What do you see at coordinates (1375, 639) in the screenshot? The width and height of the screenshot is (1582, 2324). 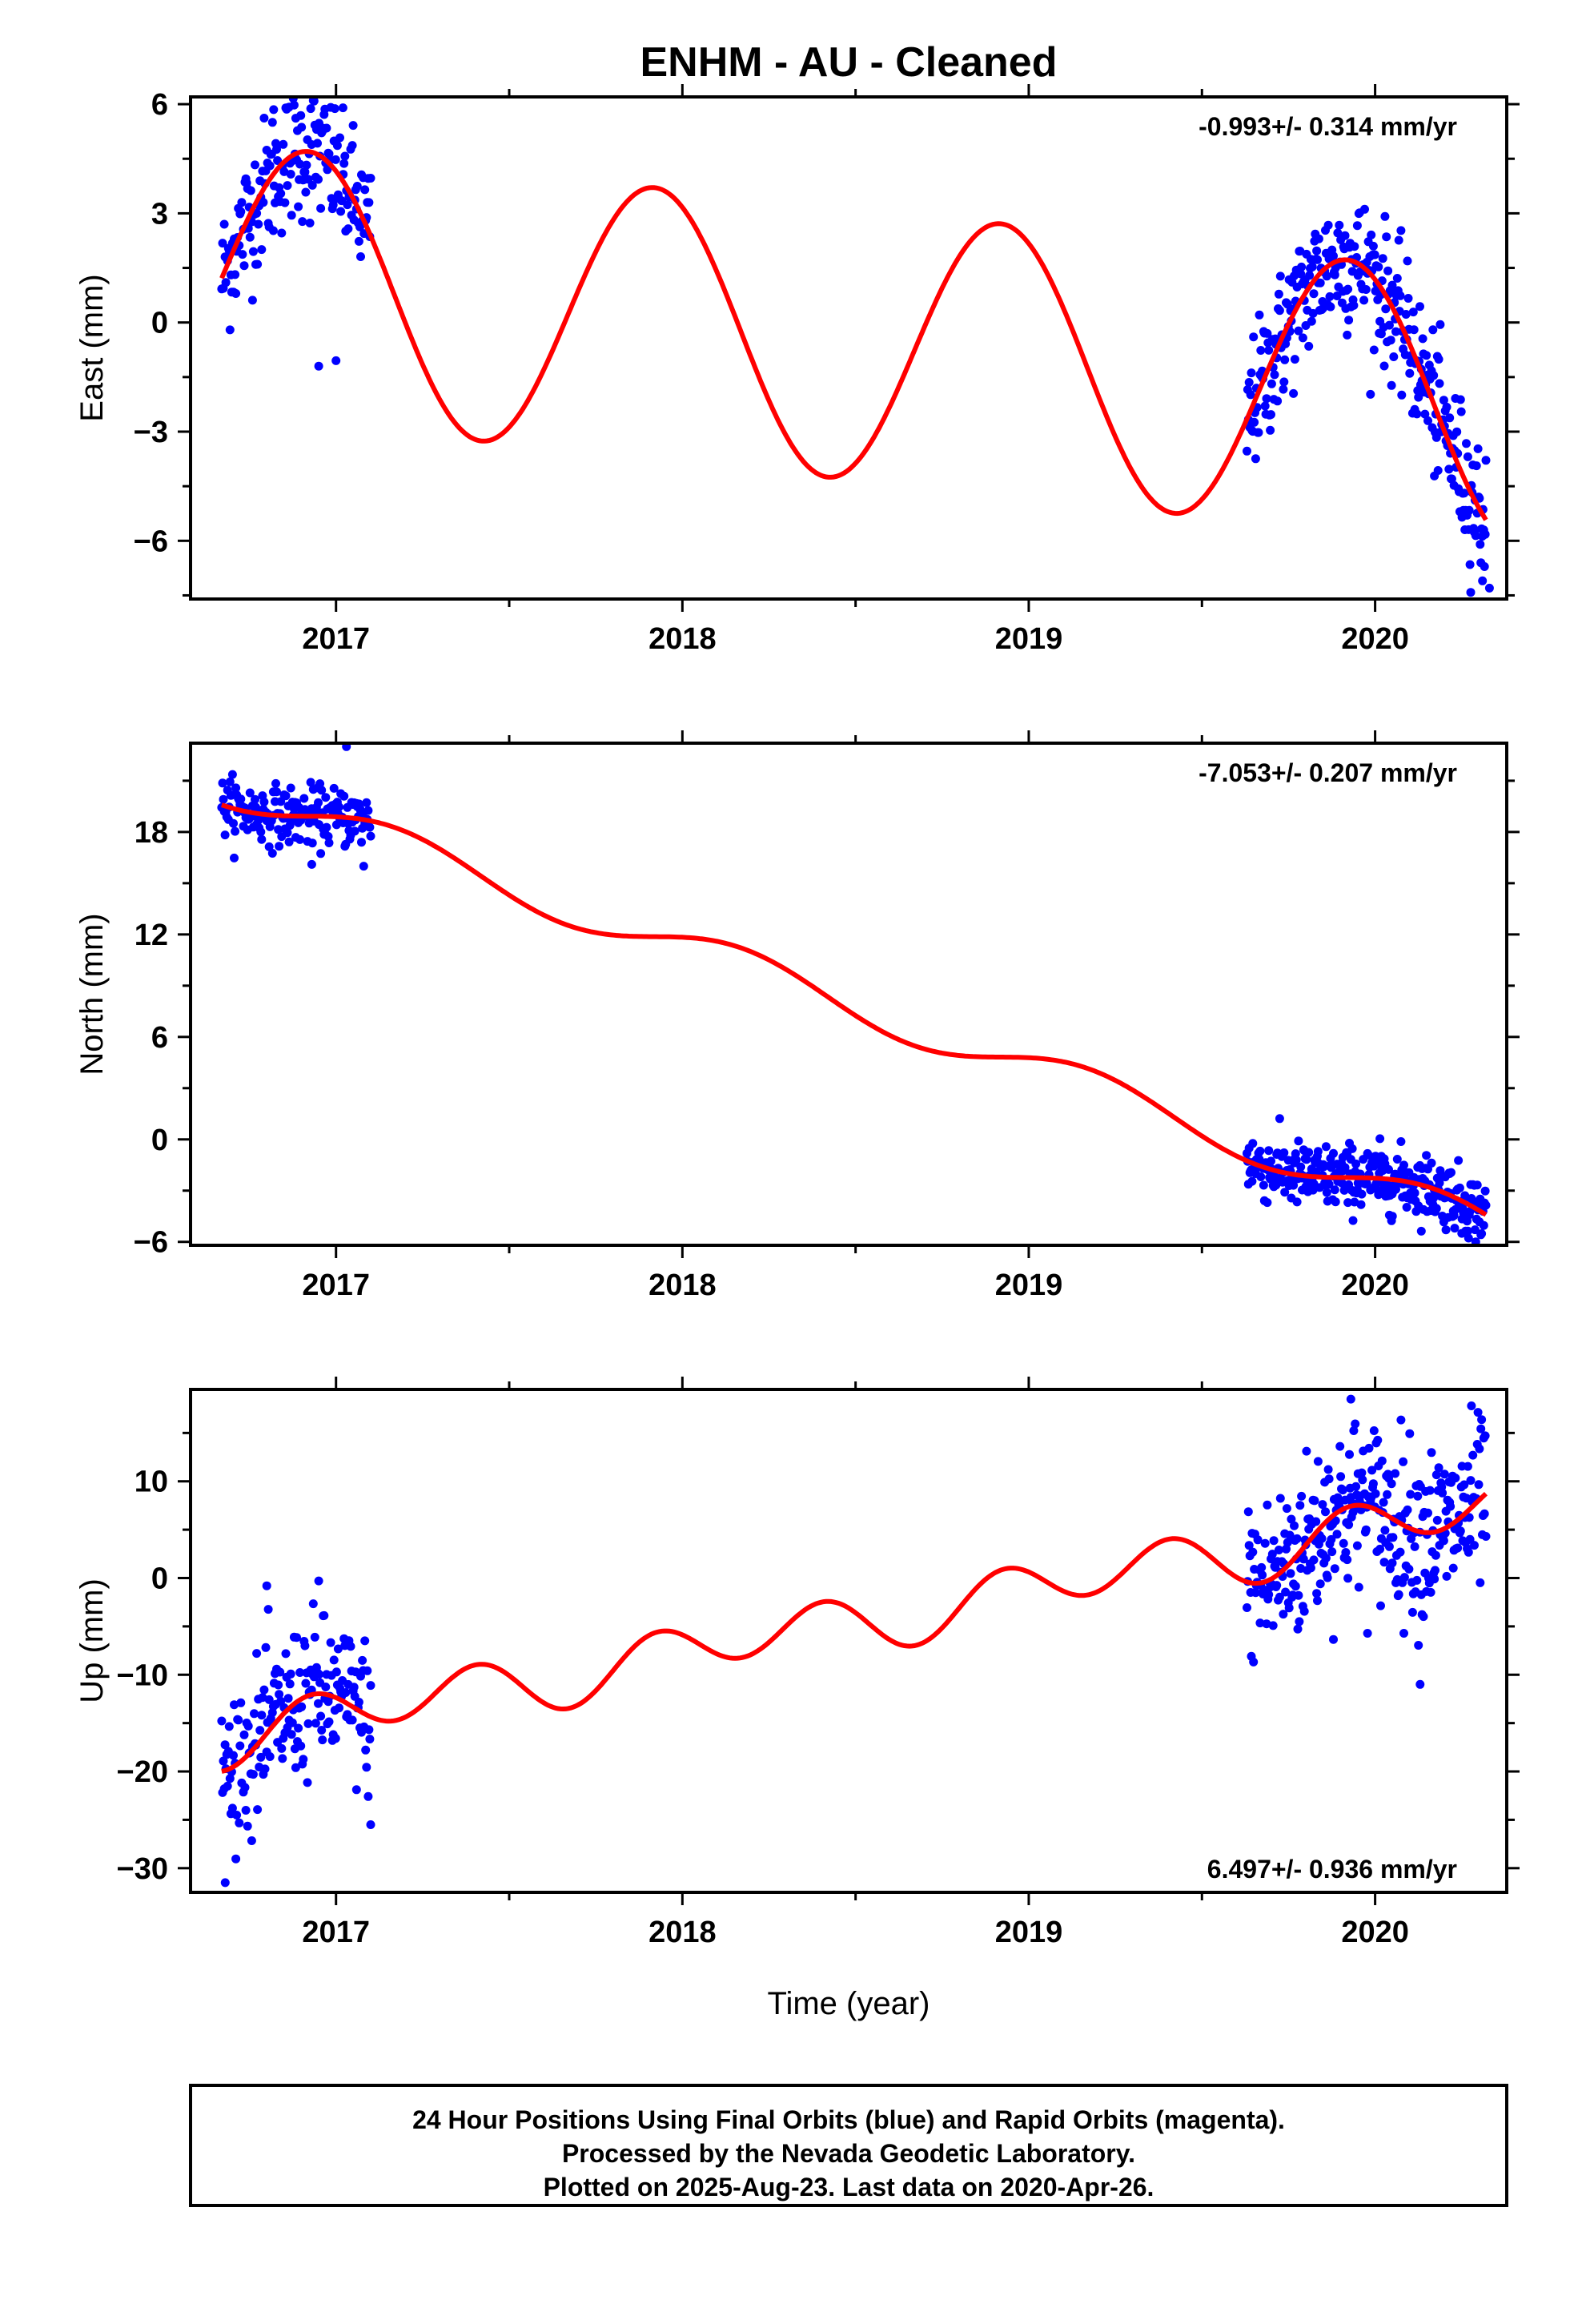 I see `east-xtick-label: 2020` at bounding box center [1375, 639].